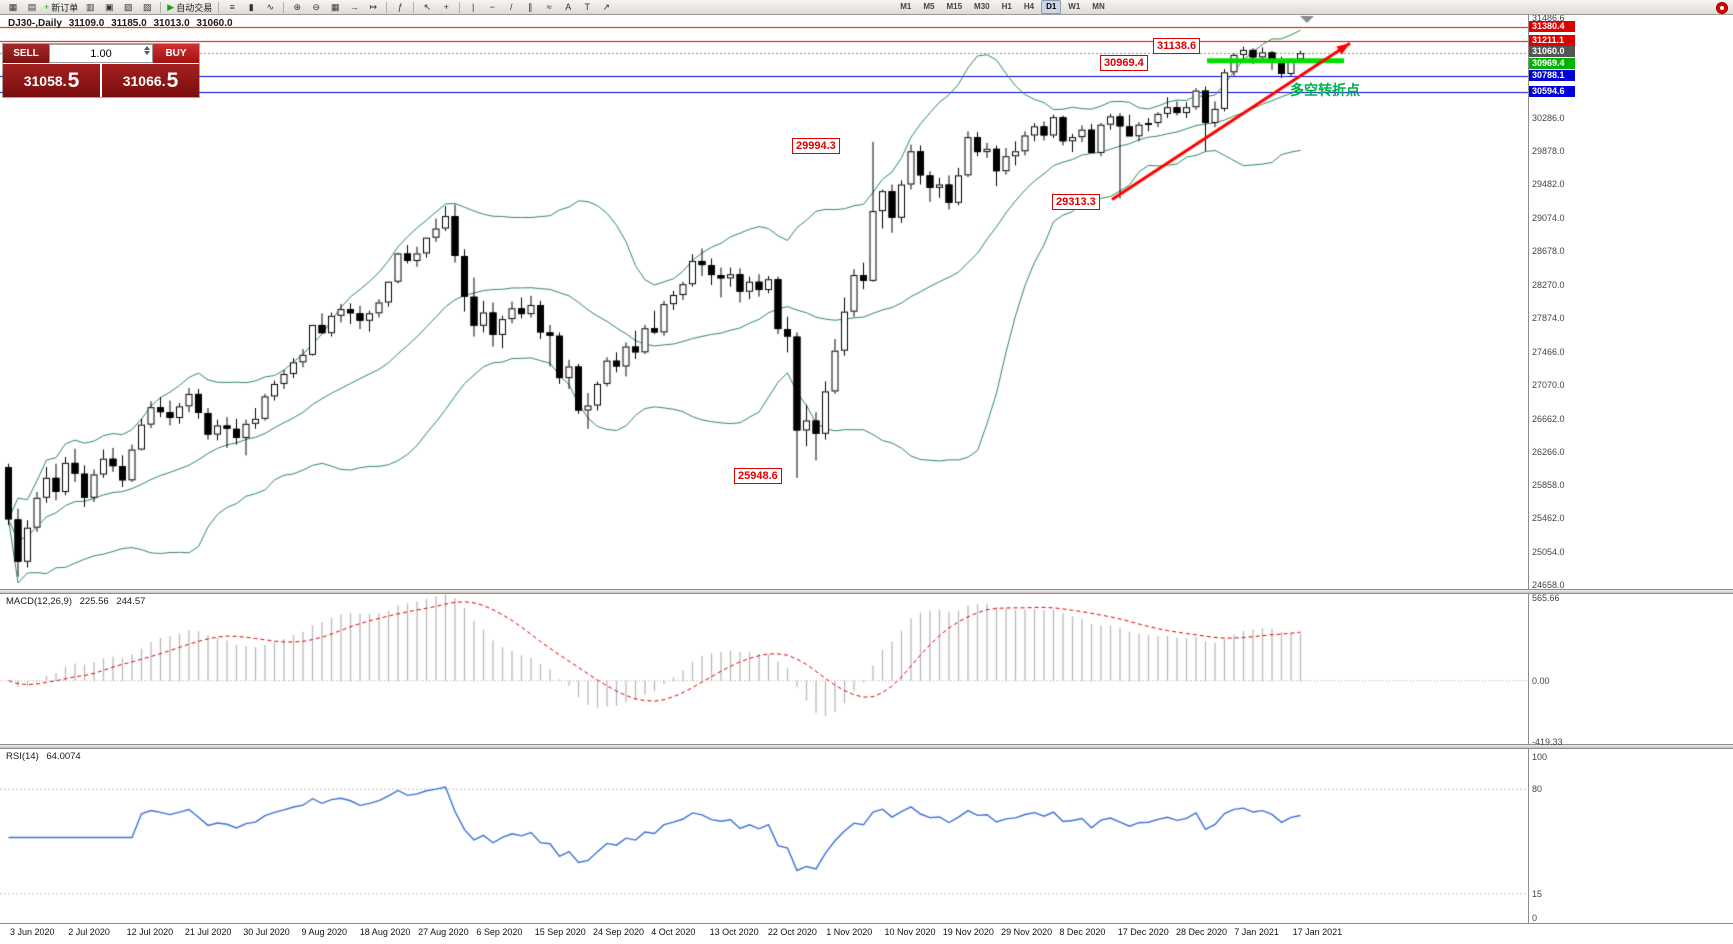 The image size is (1733, 944). I want to click on timeframe-m15-button: M15, so click(954, 6).